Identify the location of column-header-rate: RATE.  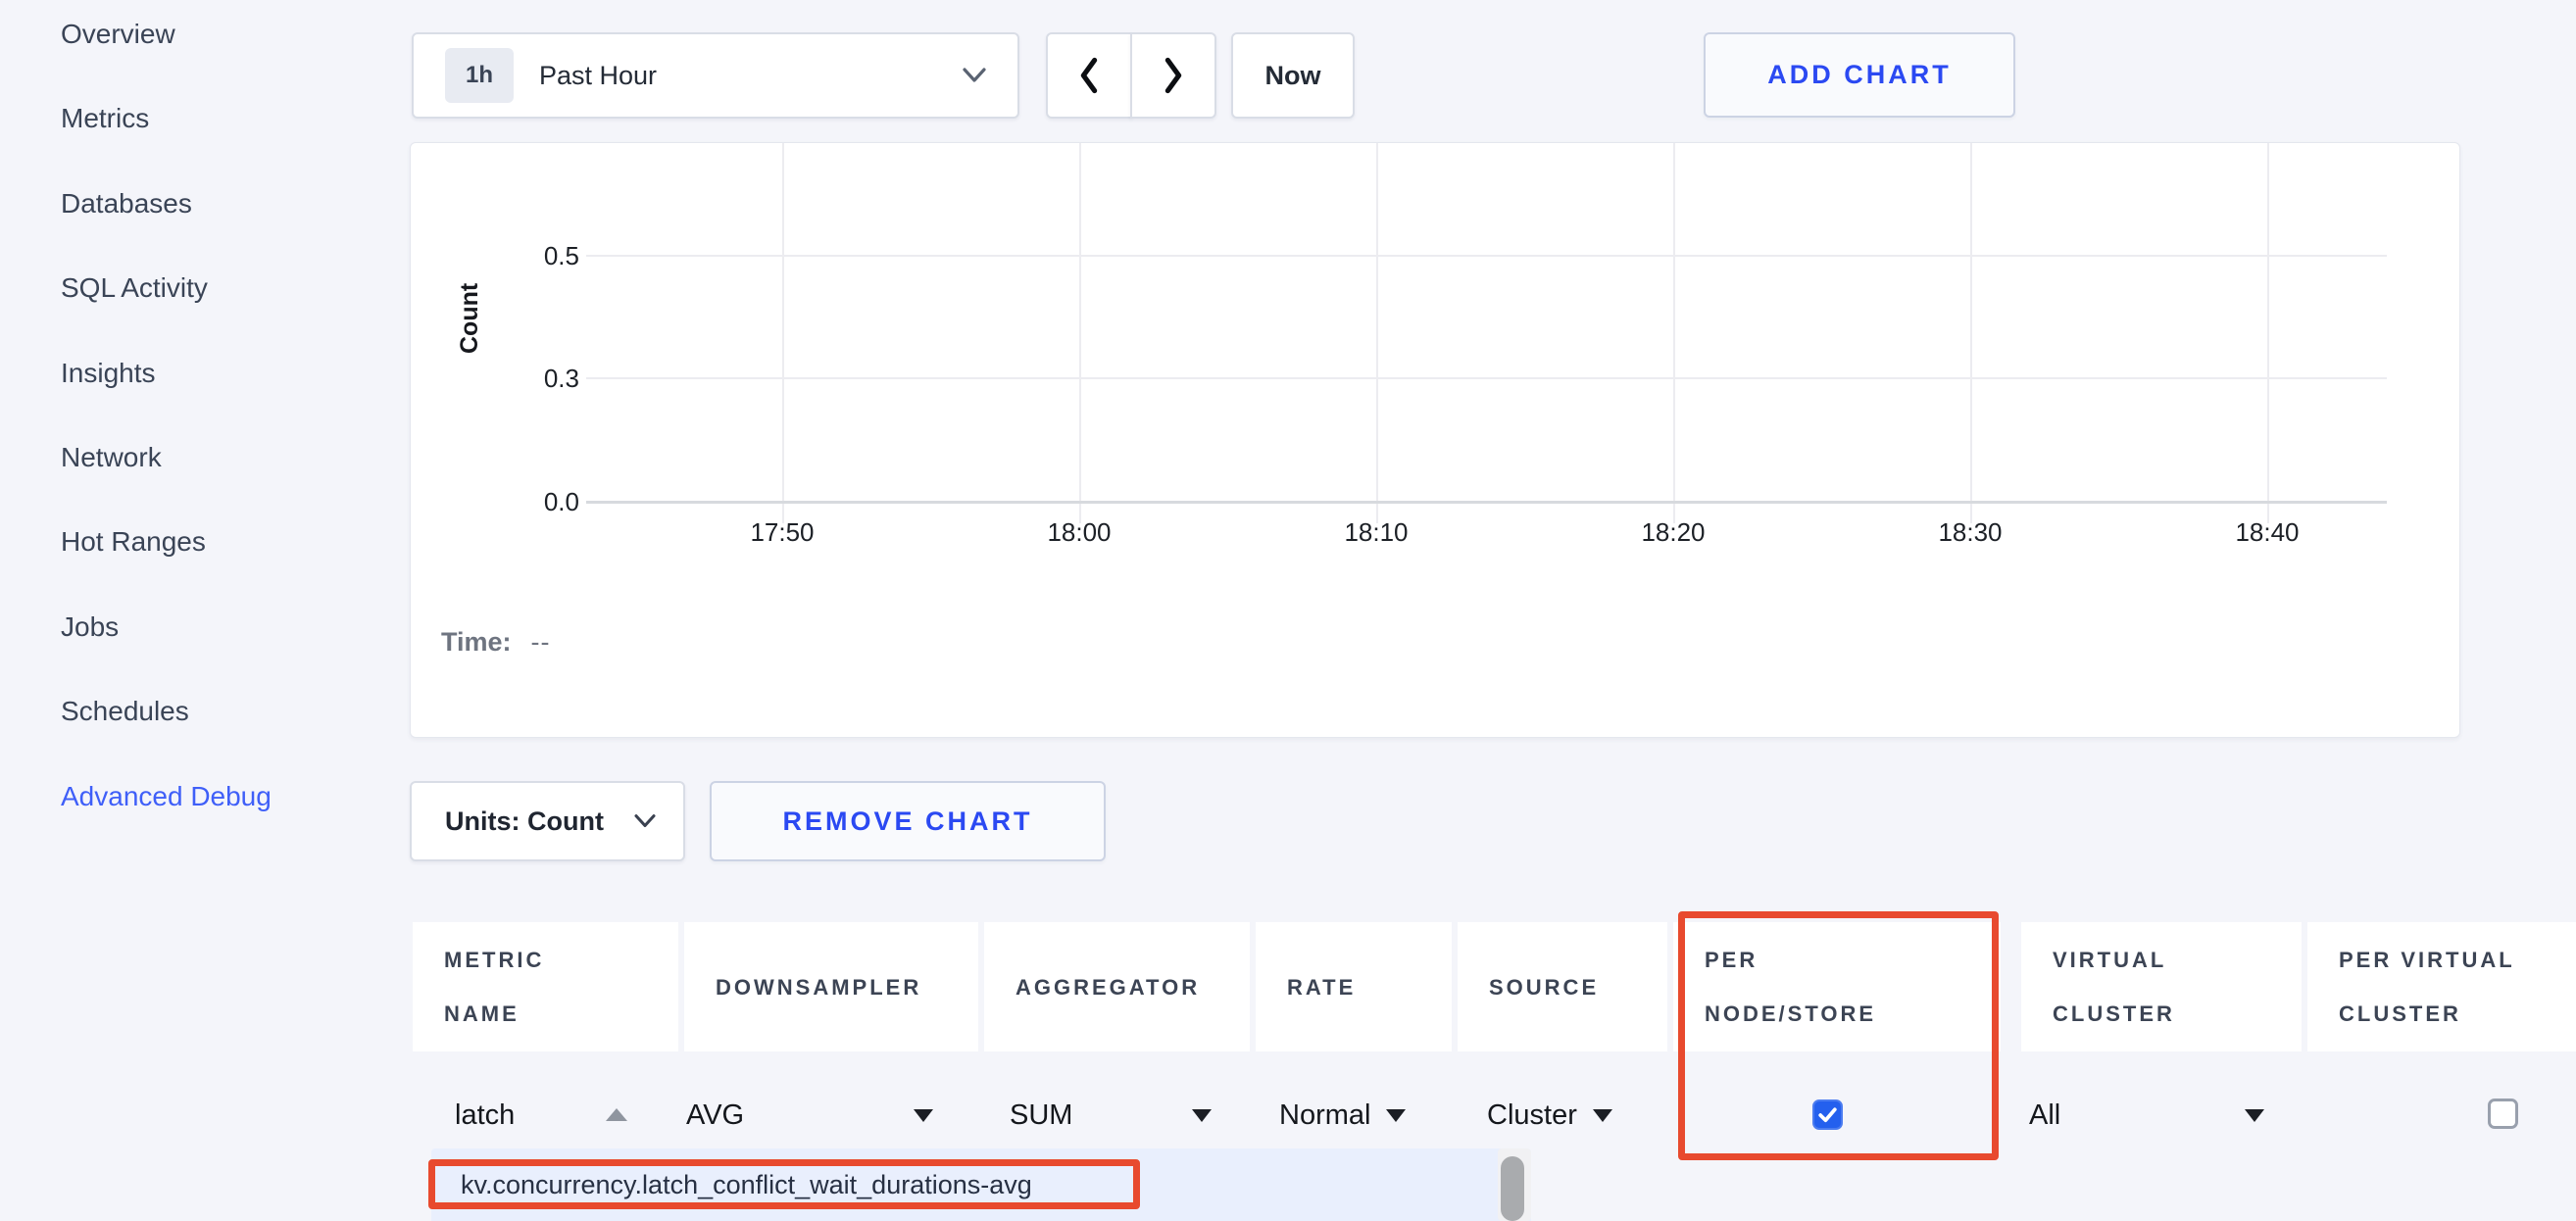
(1354, 986).